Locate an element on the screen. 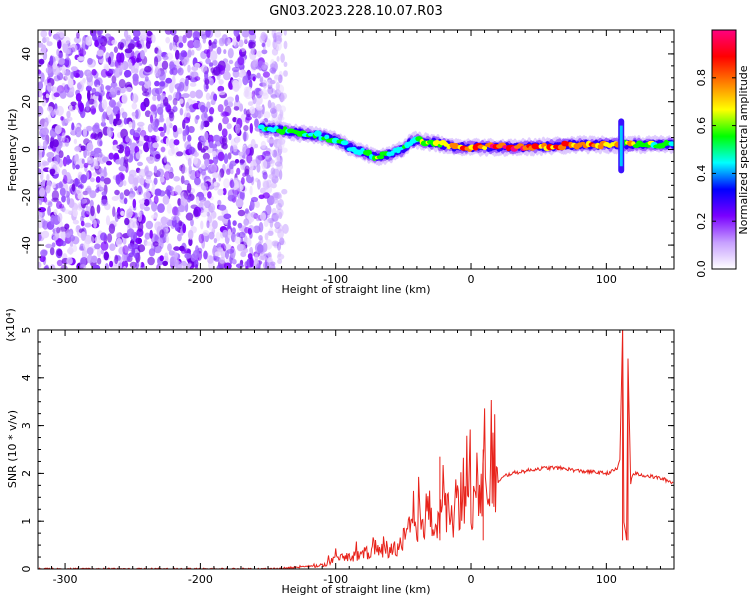 The height and width of the screenshot is (600, 750). snr-multiplier: (x10⁴) is located at coordinates (10, 325).